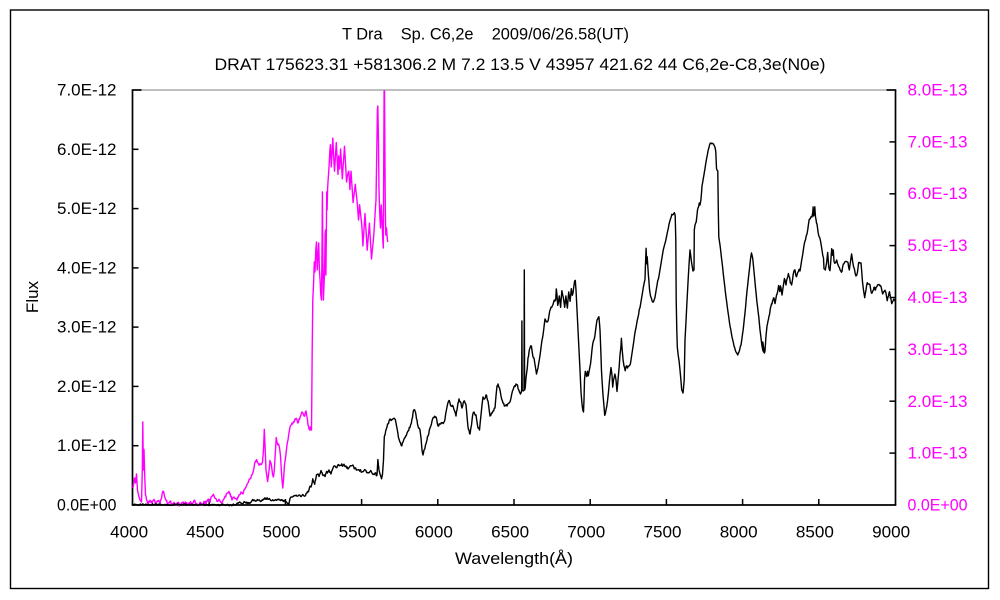 This screenshot has width=1000, height=600. I want to click on svg-text: 3.0E-12, so click(87, 327).